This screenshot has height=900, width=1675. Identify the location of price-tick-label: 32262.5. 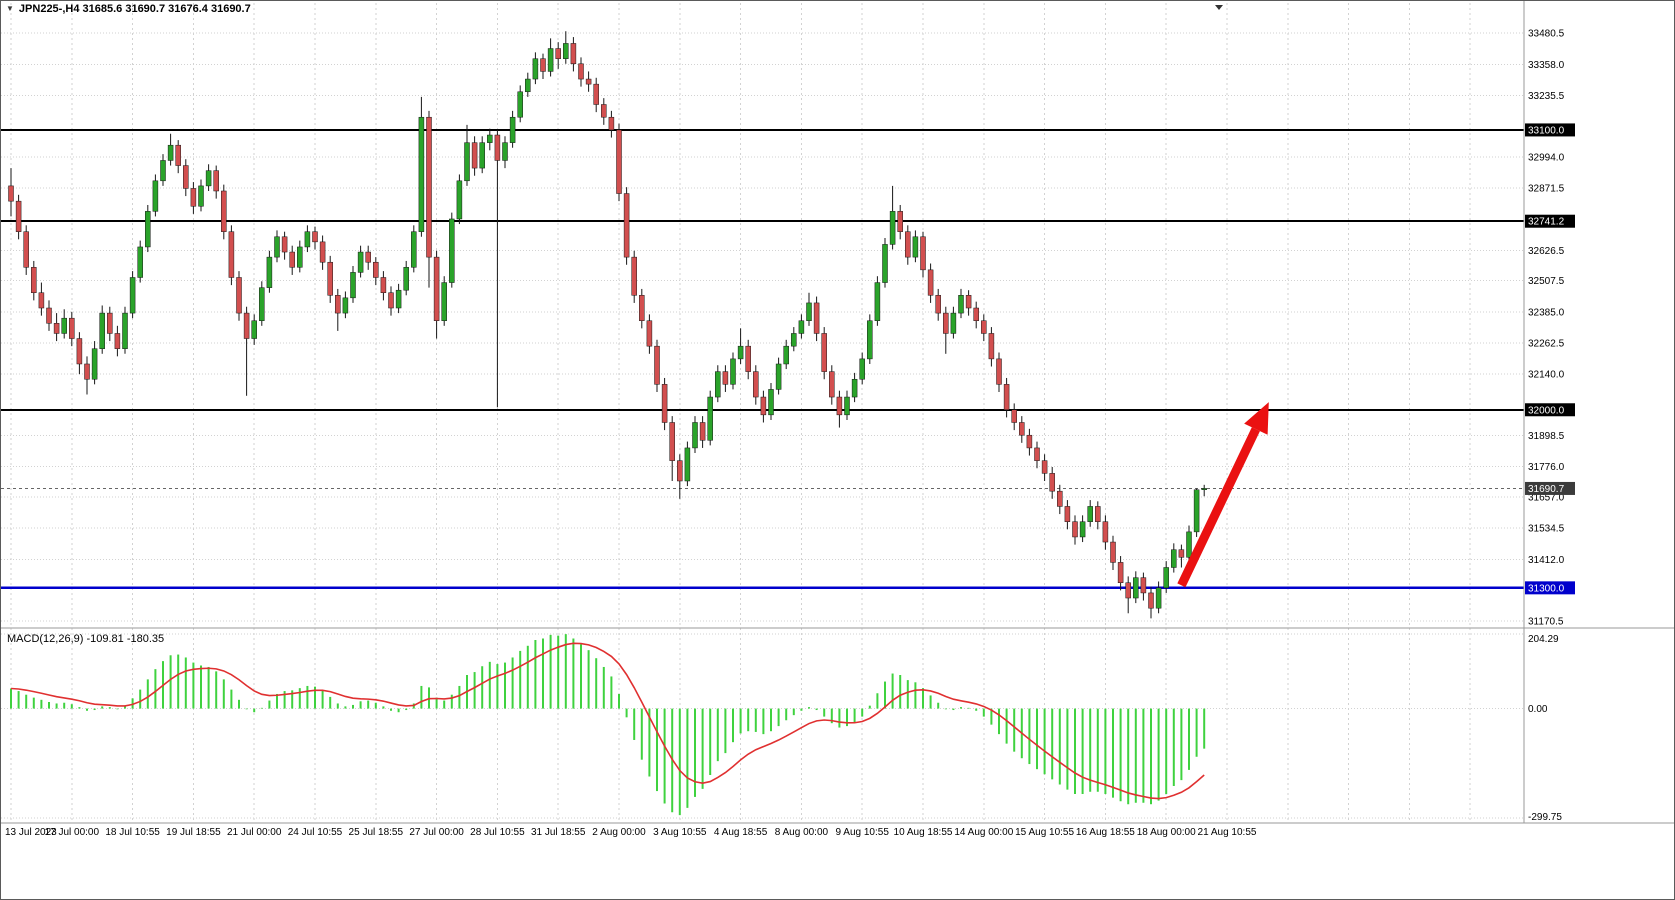
(1546, 343).